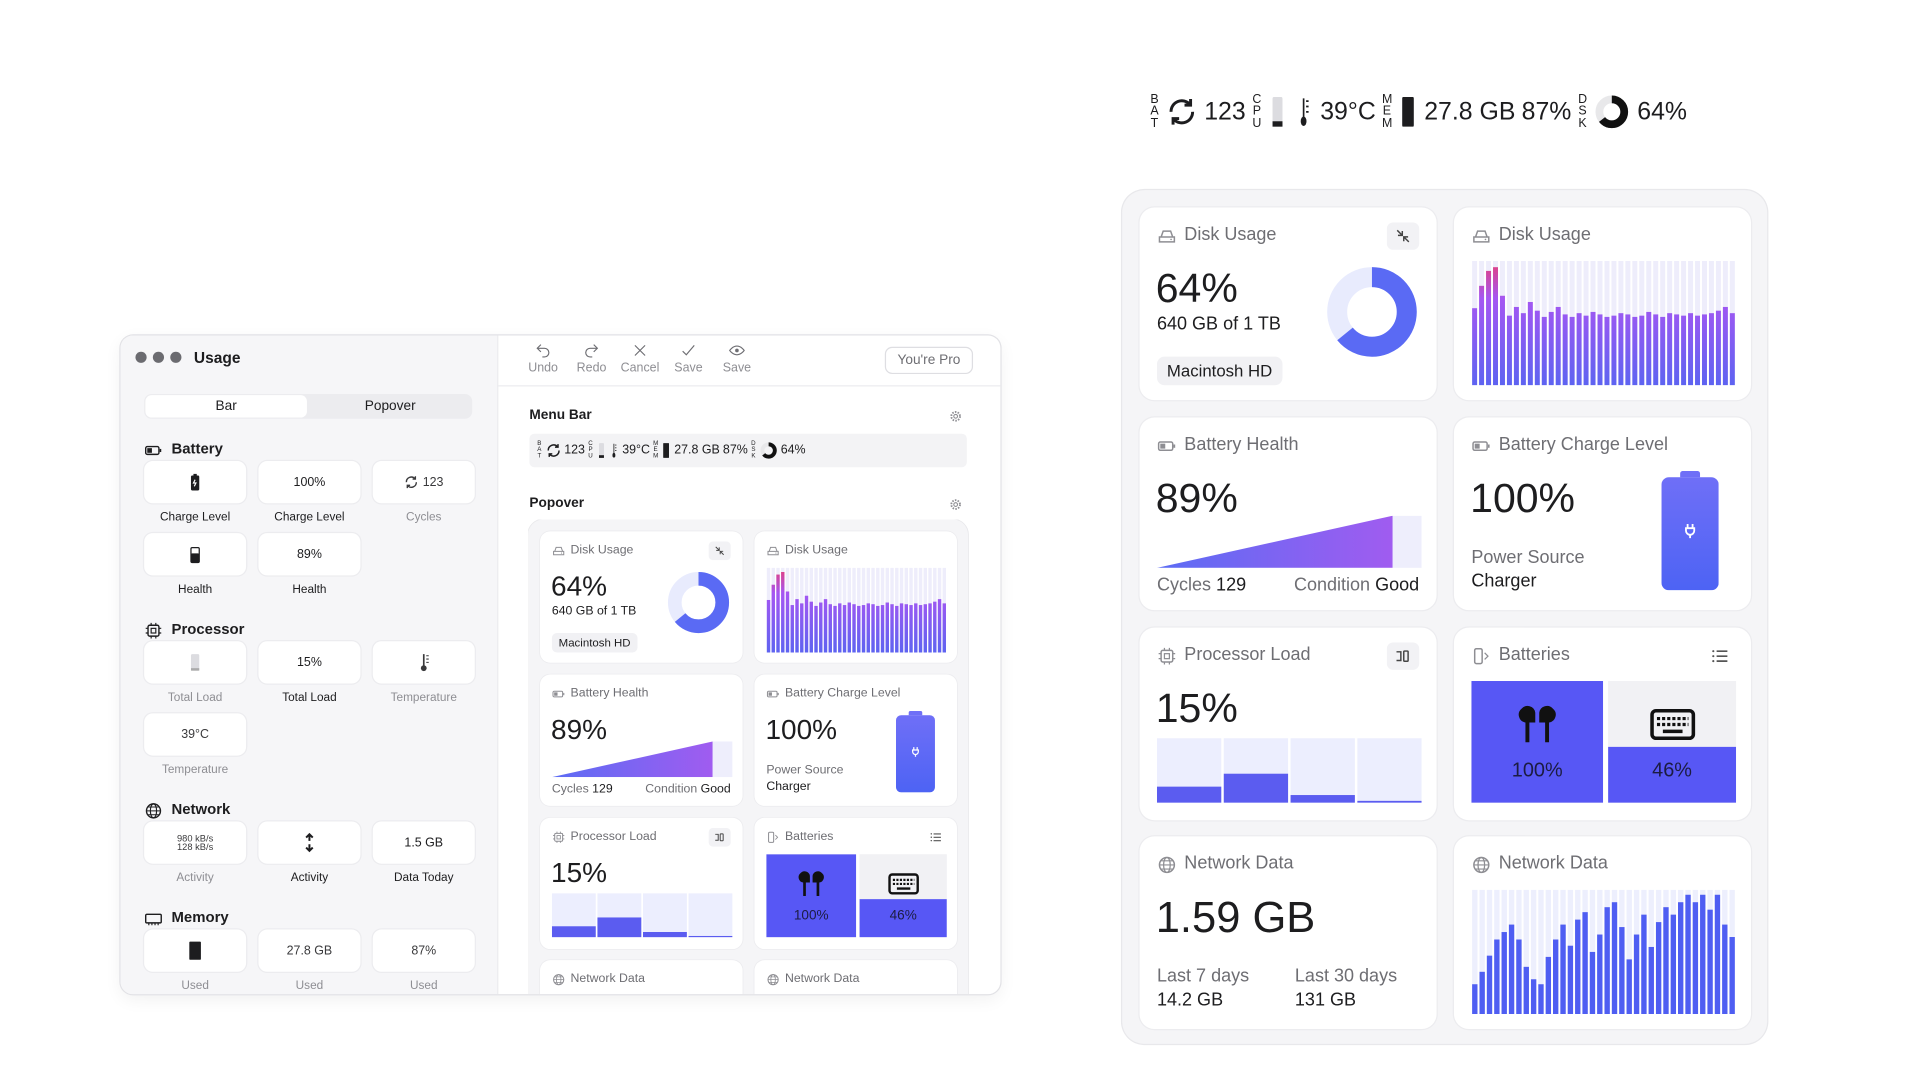 Image resolution: width=1920 pixels, height=1080 pixels. Describe the element at coordinates (197, 448) in the screenshot. I see `section-title: Battery` at that location.